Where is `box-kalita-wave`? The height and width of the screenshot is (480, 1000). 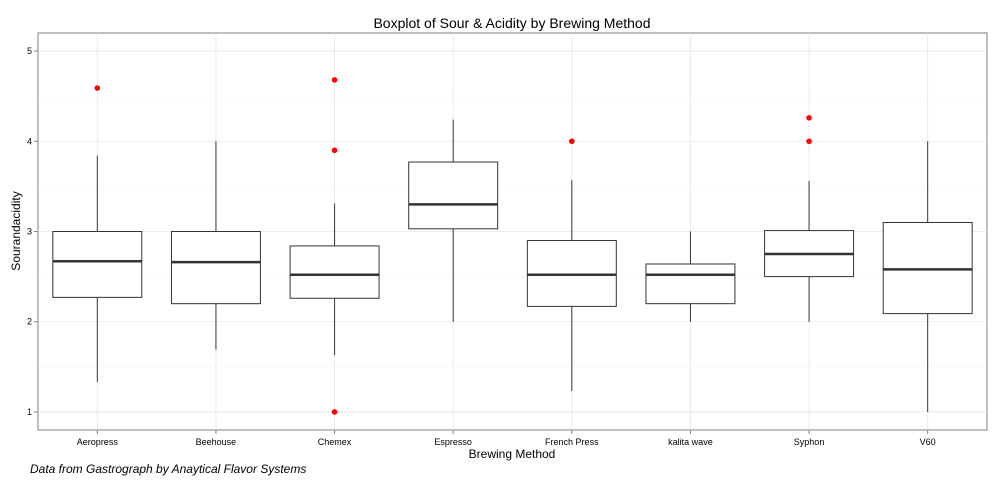 box-kalita-wave is located at coordinates (690, 276).